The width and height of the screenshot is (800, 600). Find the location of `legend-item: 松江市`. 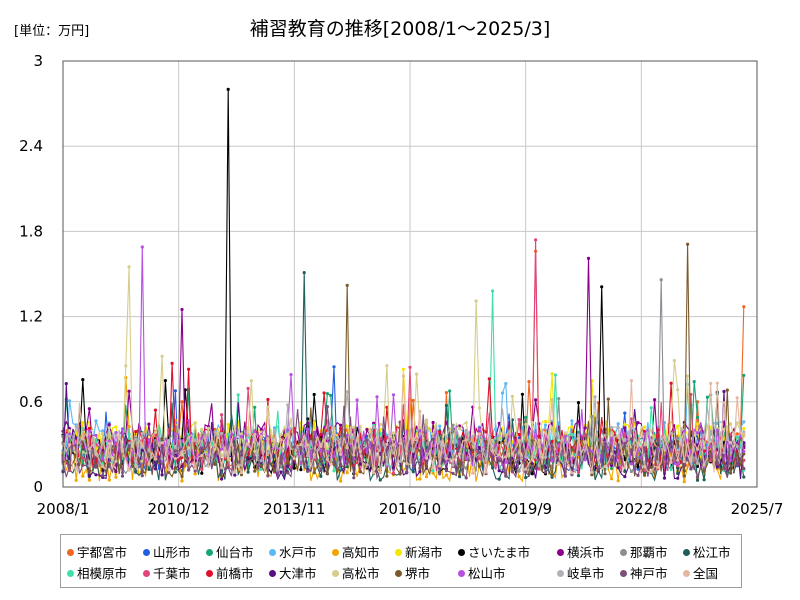

legend-item: 松江市 is located at coordinates (707, 551).